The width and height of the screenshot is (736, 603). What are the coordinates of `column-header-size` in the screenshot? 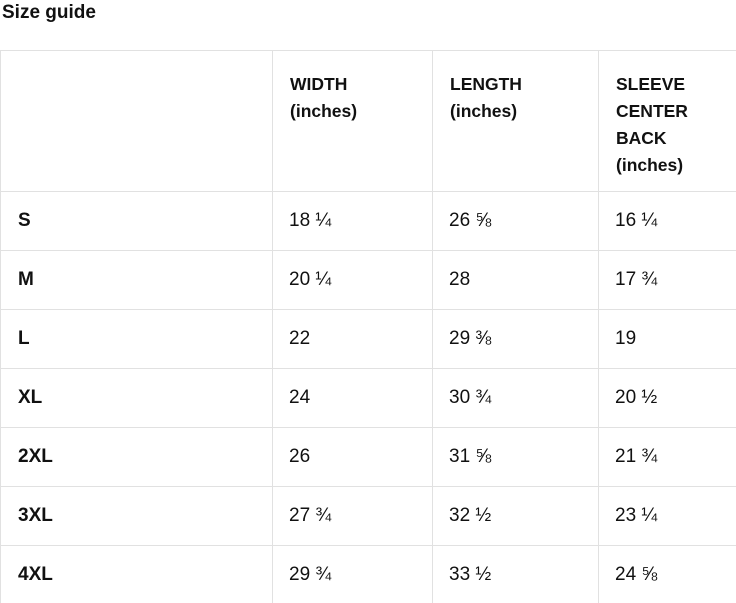 It's located at (136, 121).